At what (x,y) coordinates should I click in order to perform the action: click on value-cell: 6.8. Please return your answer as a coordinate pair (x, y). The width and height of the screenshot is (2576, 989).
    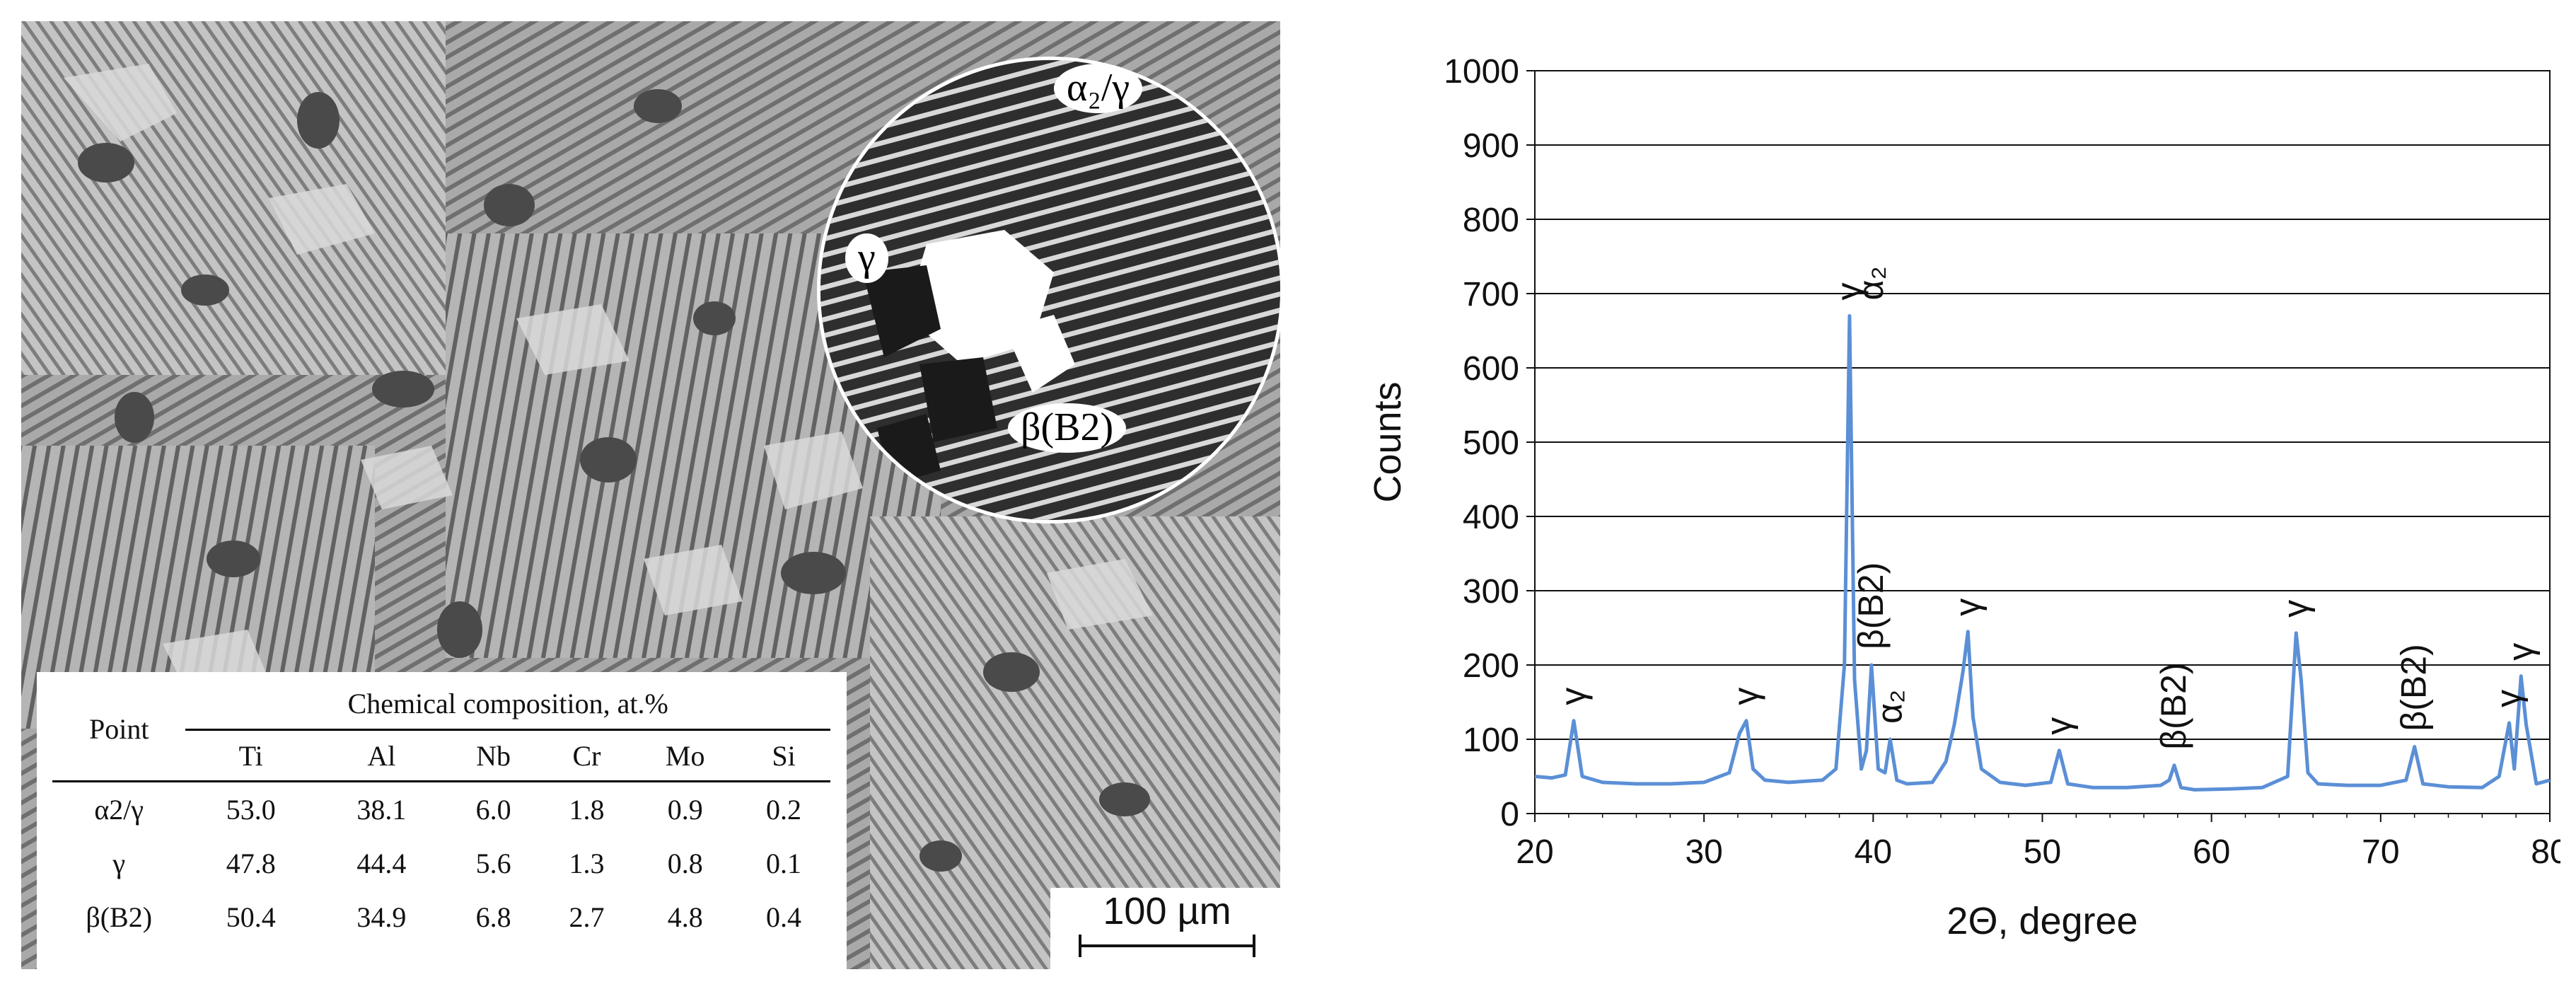
    Looking at the image, I should click on (493, 917).